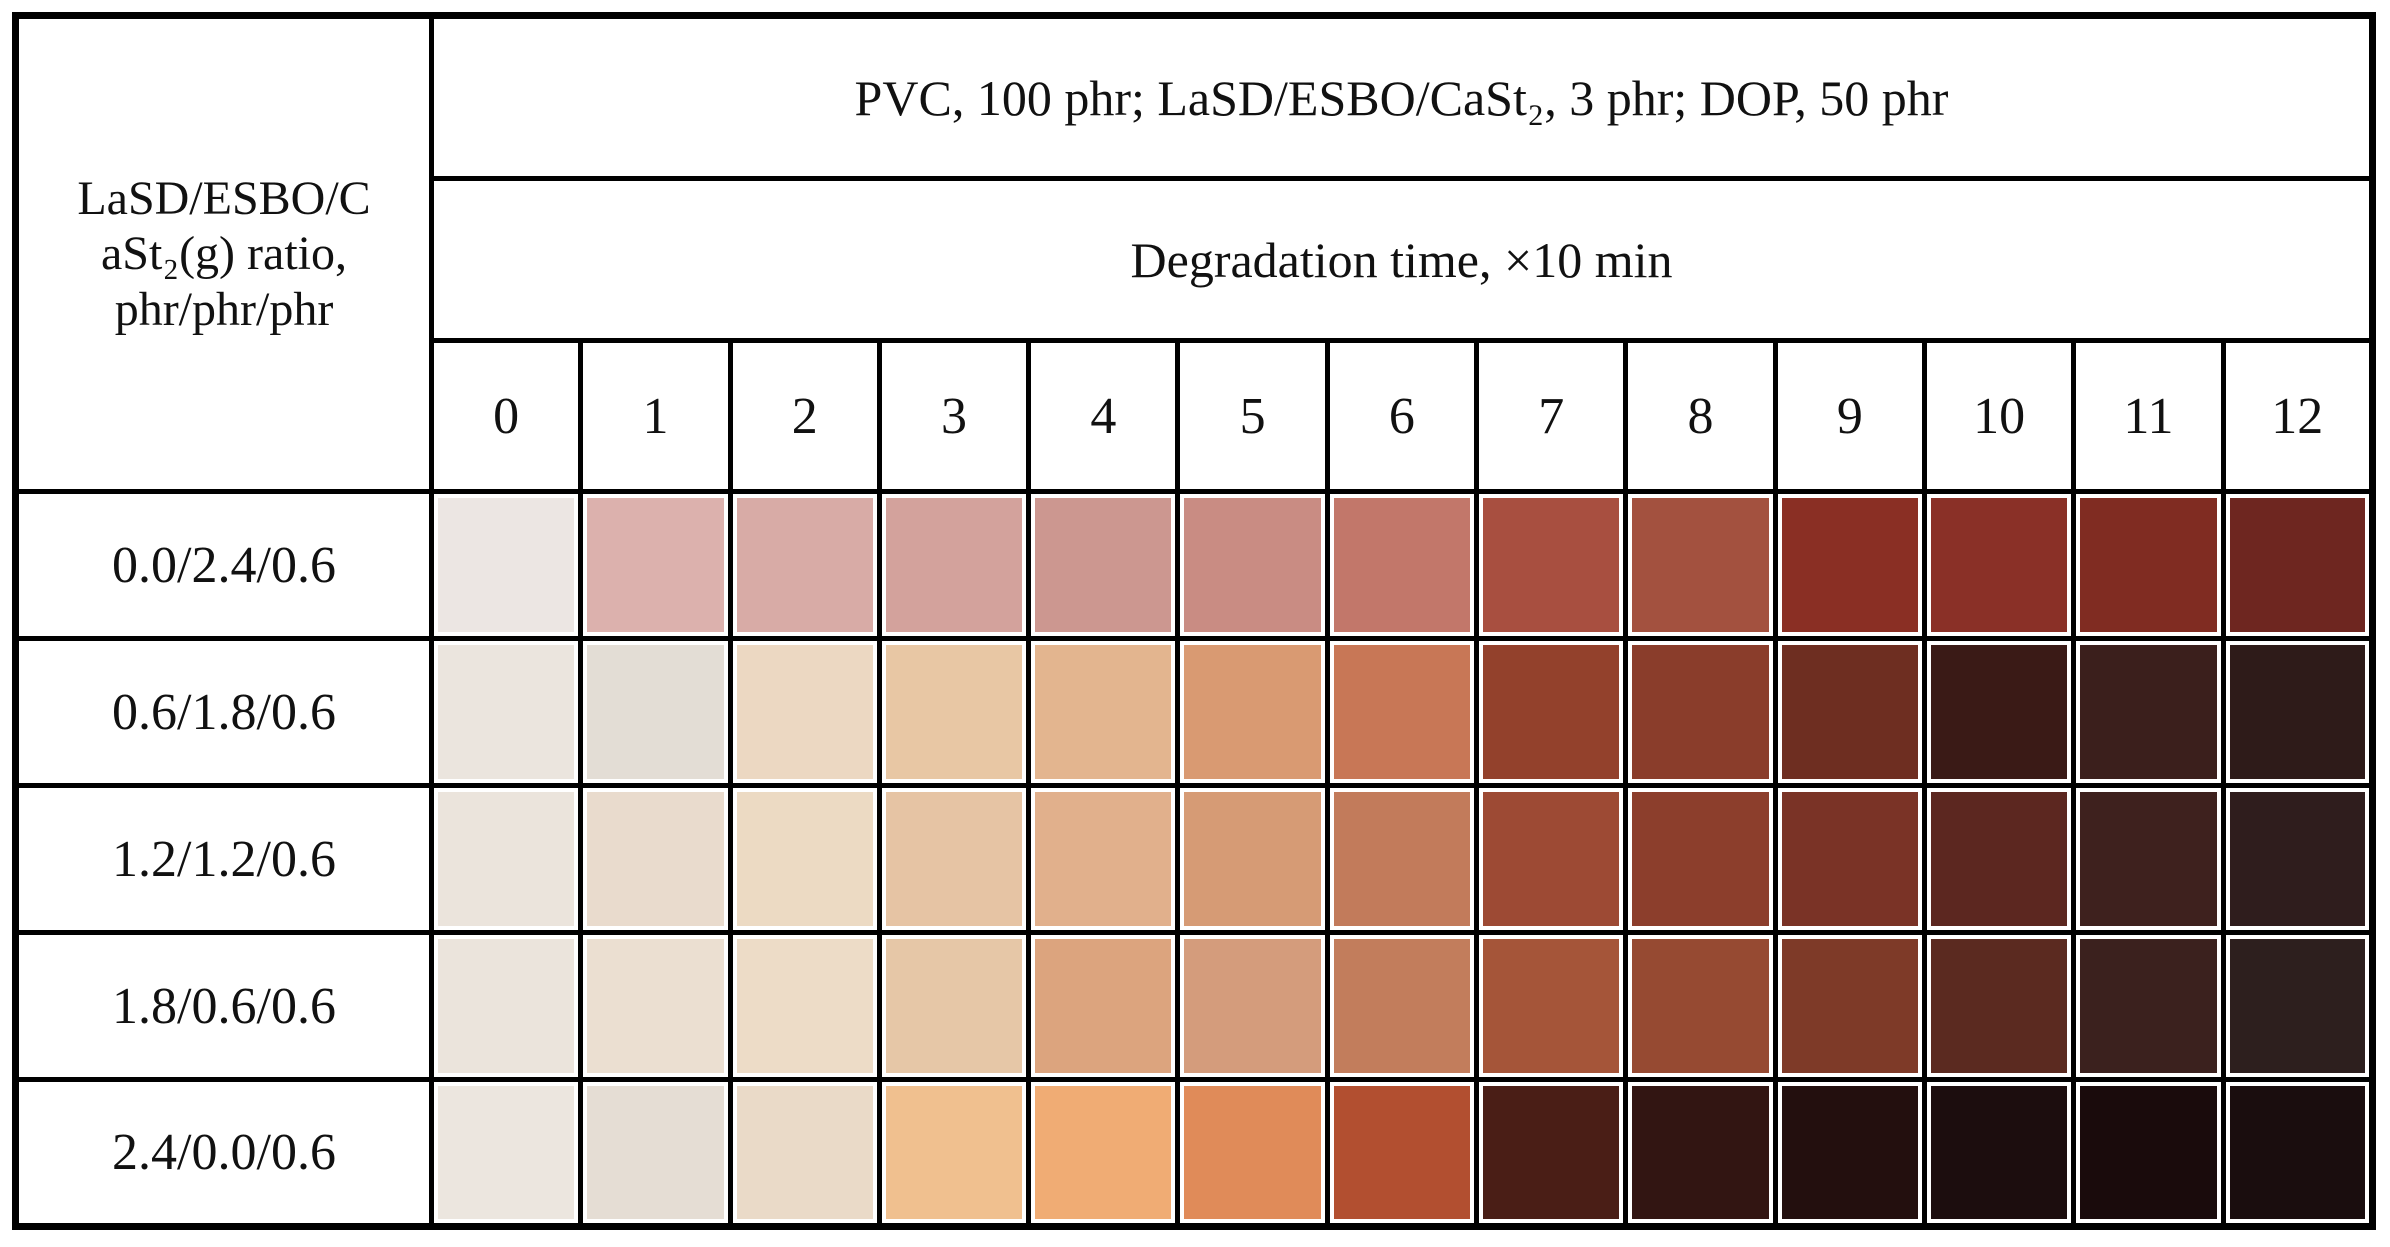 This screenshot has height=1247, width=2390. I want to click on data-row: 1.2/1.2/0.6, so click(1194, 859).